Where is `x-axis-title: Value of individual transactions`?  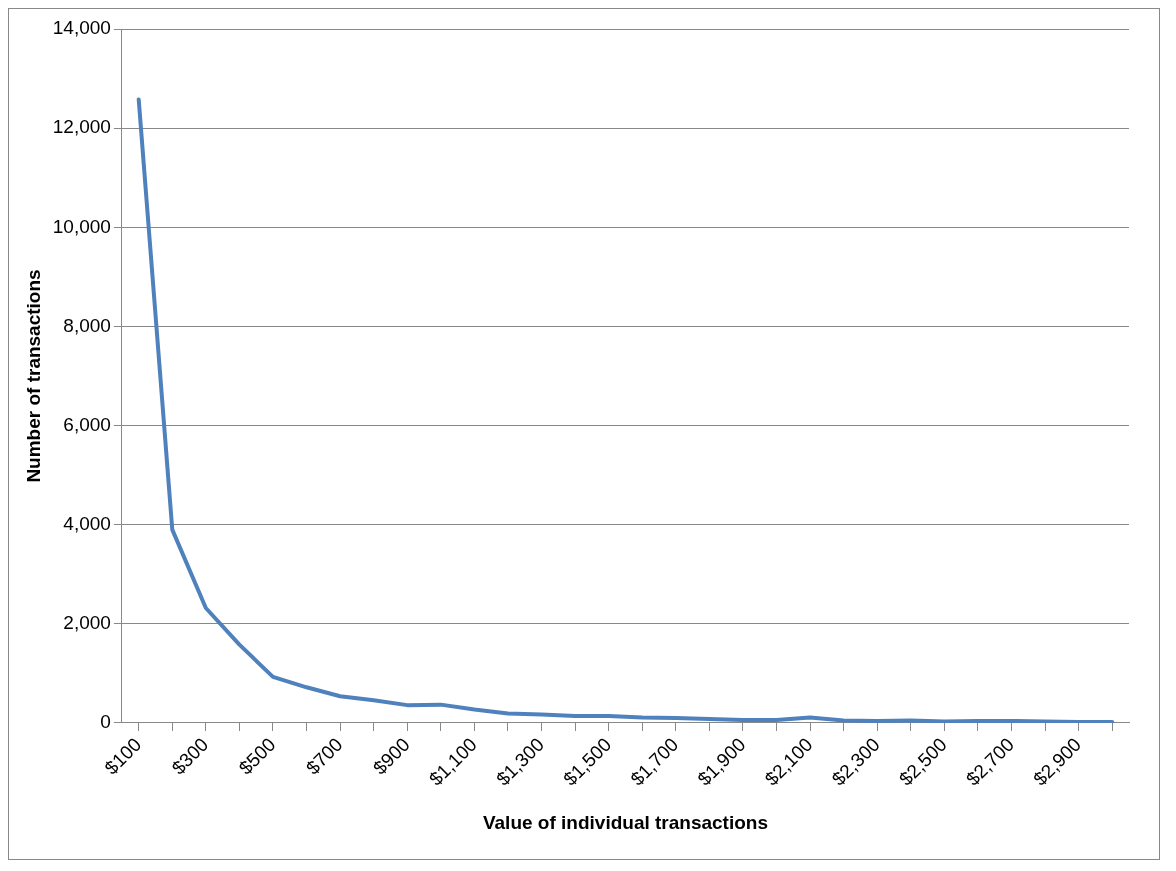
x-axis-title: Value of individual transactions is located at coordinates (625, 822).